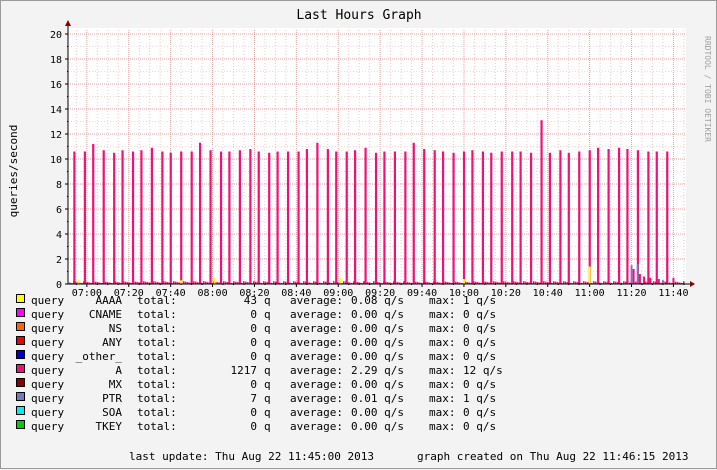 The width and height of the screenshot is (717, 470). What do you see at coordinates (109, 426) in the screenshot?
I see `legend-type: TKEY` at bounding box center [109, 426].